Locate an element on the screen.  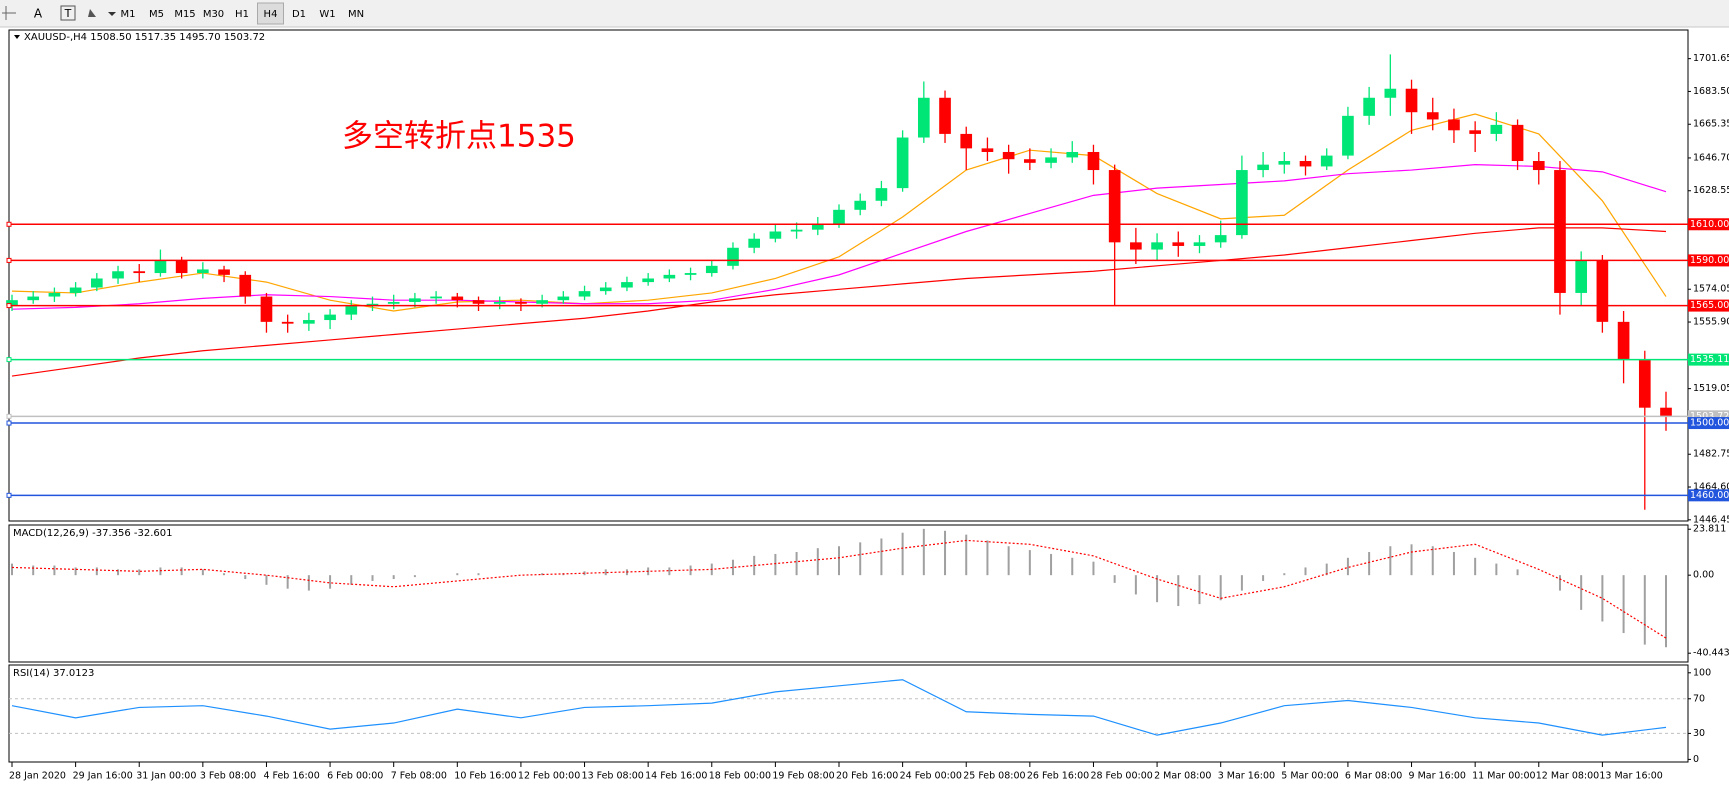
y-tick-label: 1574.05 is located at coordinates (1711, 289).